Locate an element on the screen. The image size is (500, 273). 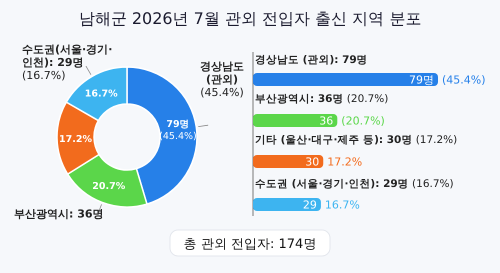
data-label: 16.7% is located at coordinates (101, 94).